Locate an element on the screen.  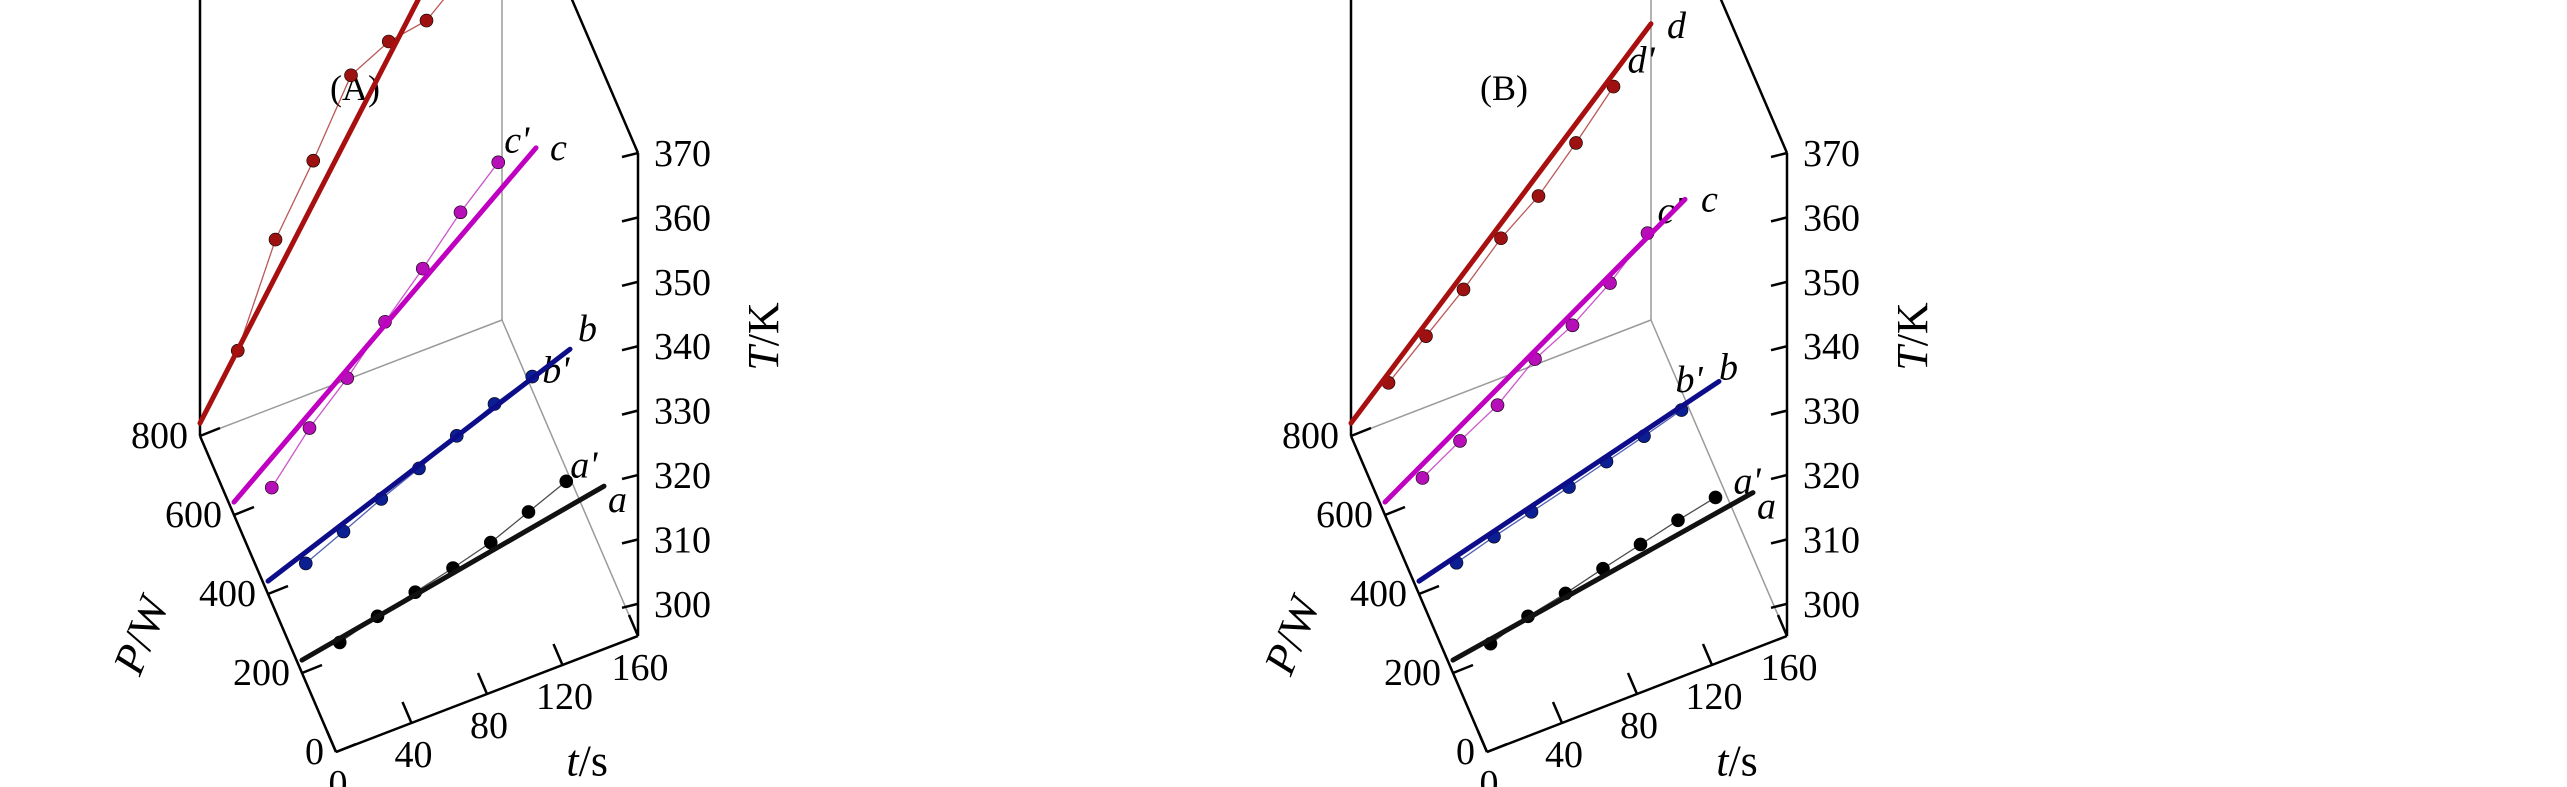
z-axis-label: T/K is located at coordinates (763, 336).